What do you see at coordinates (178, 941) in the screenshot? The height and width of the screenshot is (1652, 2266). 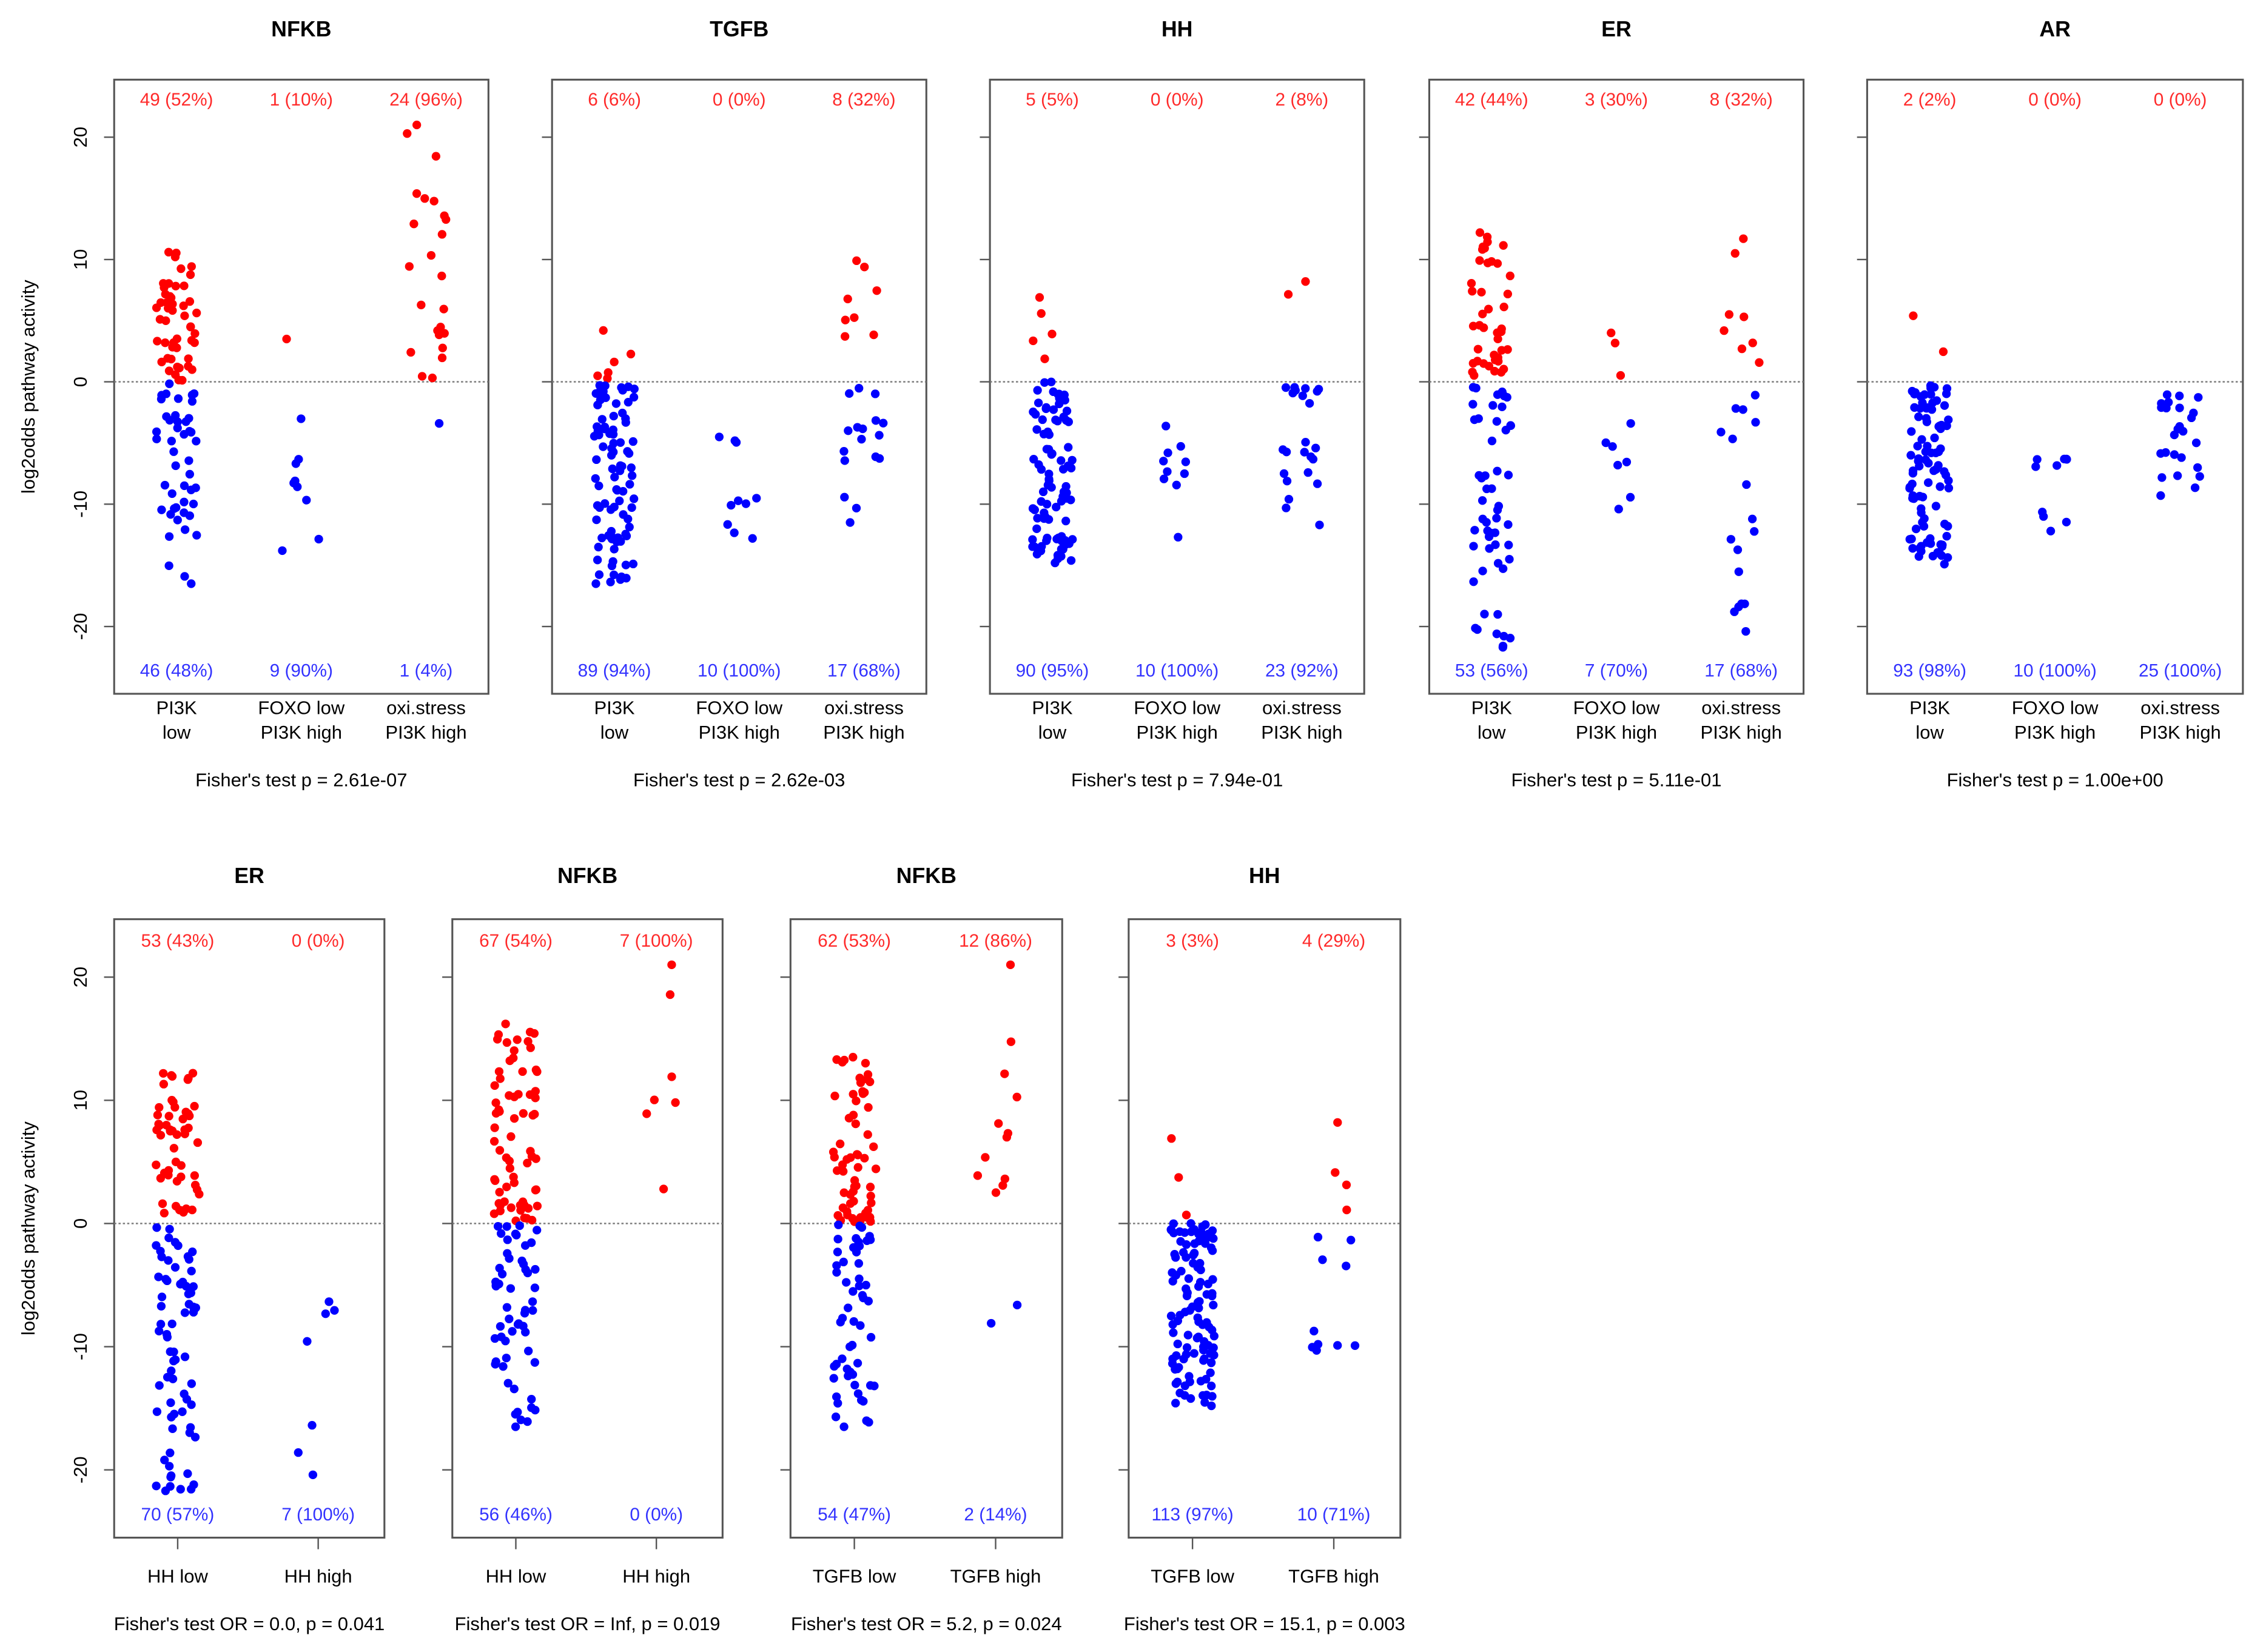 I see `count-above-label: 53 (43%)` at bounding box center [178, 941].